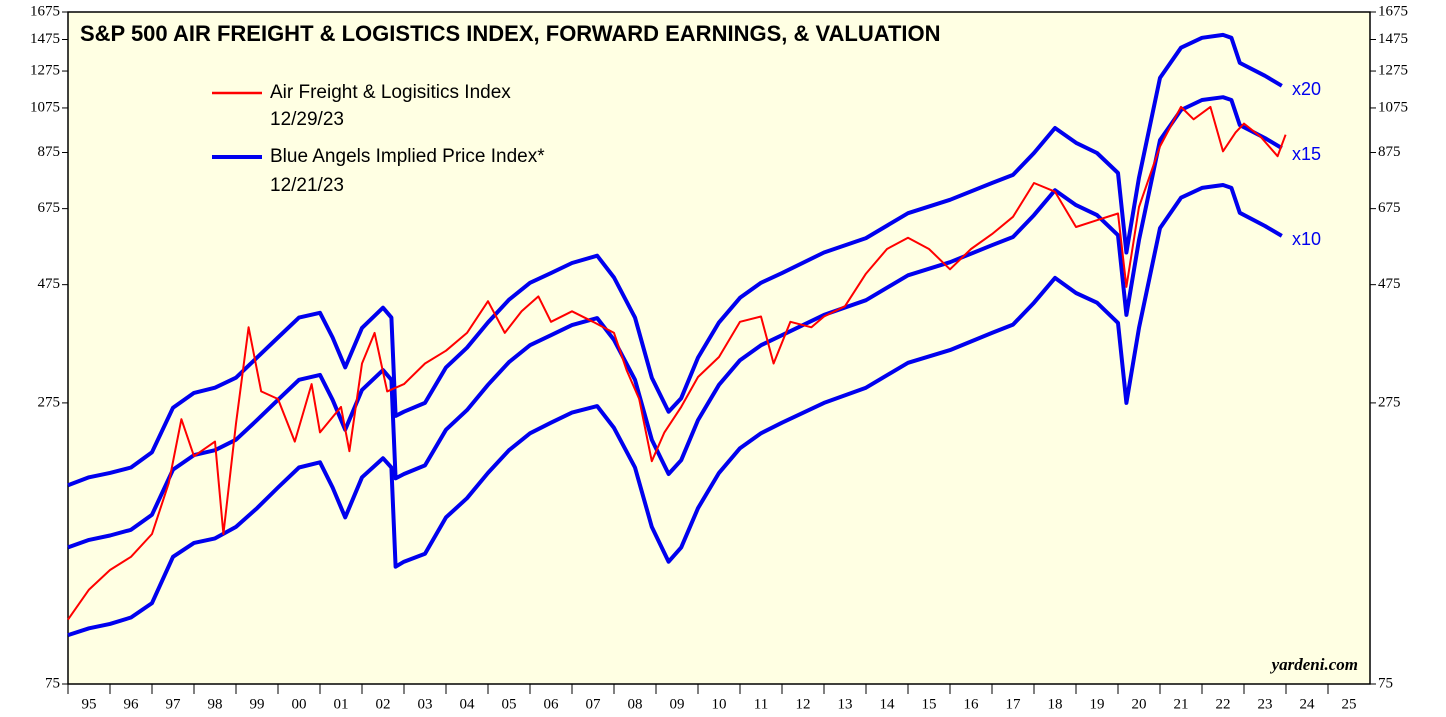 The width and height of the screenshot is (1446, 717). Describe the element at coordinates (719, 704) in the screenshot. I see `x-tick-label: 10` at that location.